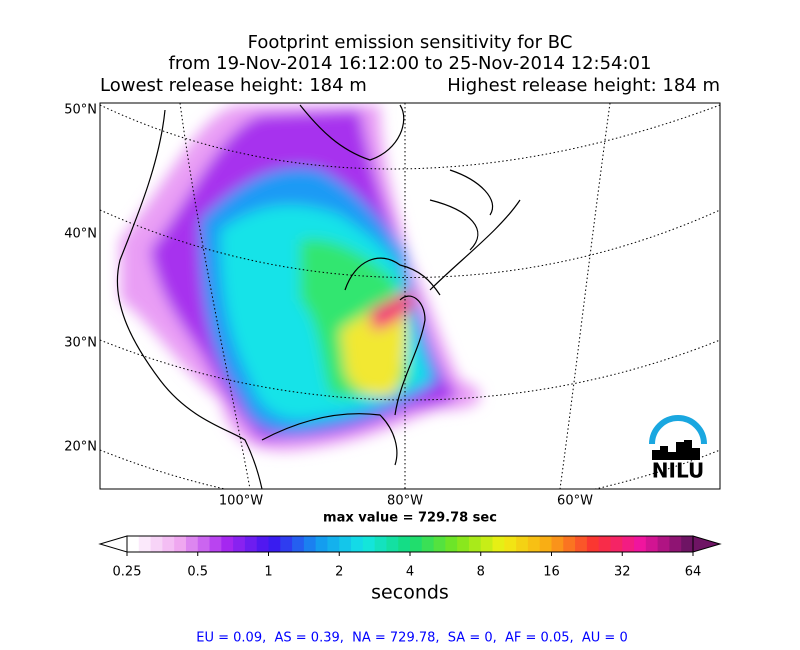 Image resolution: width=800 pixels, height=650 pixels. What do you see at coordinates (693, 572) in the screenshot?
I see `colorbar-tick-label: 64` at bounding box center [693, 572].